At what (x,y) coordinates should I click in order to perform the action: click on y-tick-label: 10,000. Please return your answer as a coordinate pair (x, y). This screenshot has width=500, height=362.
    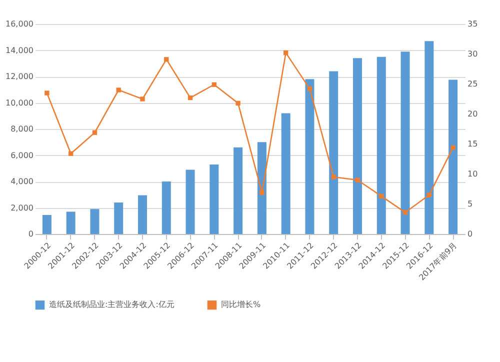
    Looking at the image, I should click on (20, 103).